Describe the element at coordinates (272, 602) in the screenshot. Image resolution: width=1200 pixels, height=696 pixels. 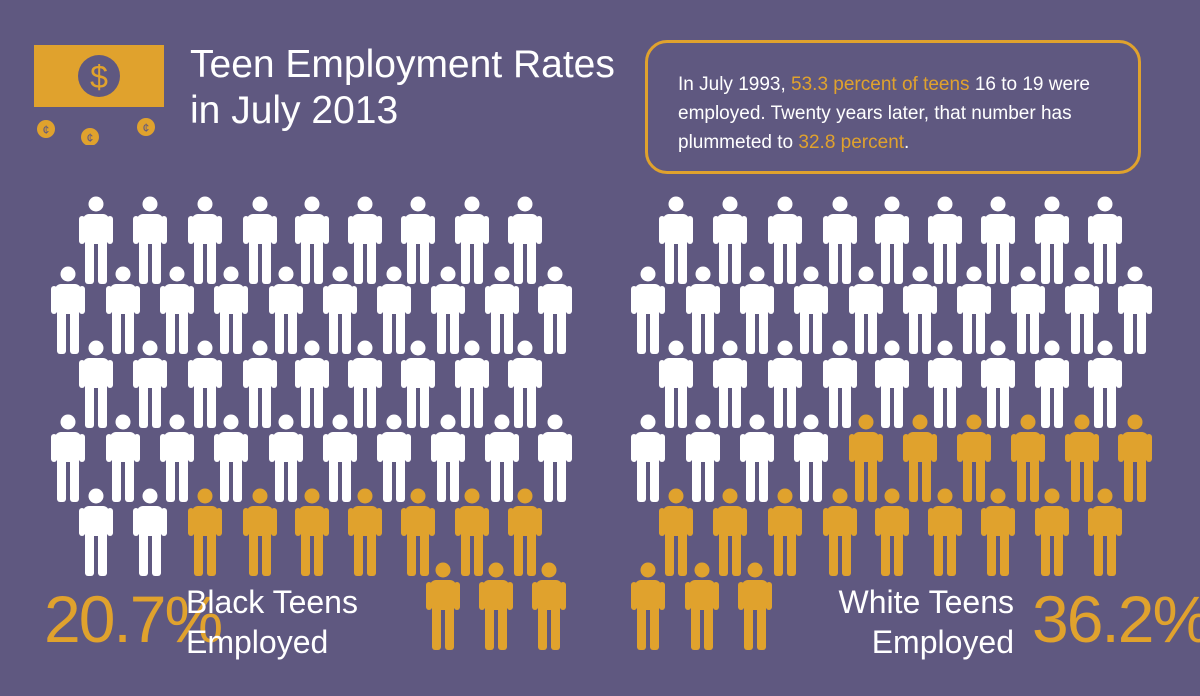
I see `black-teens-label-line-1: Black Teens` at that location.